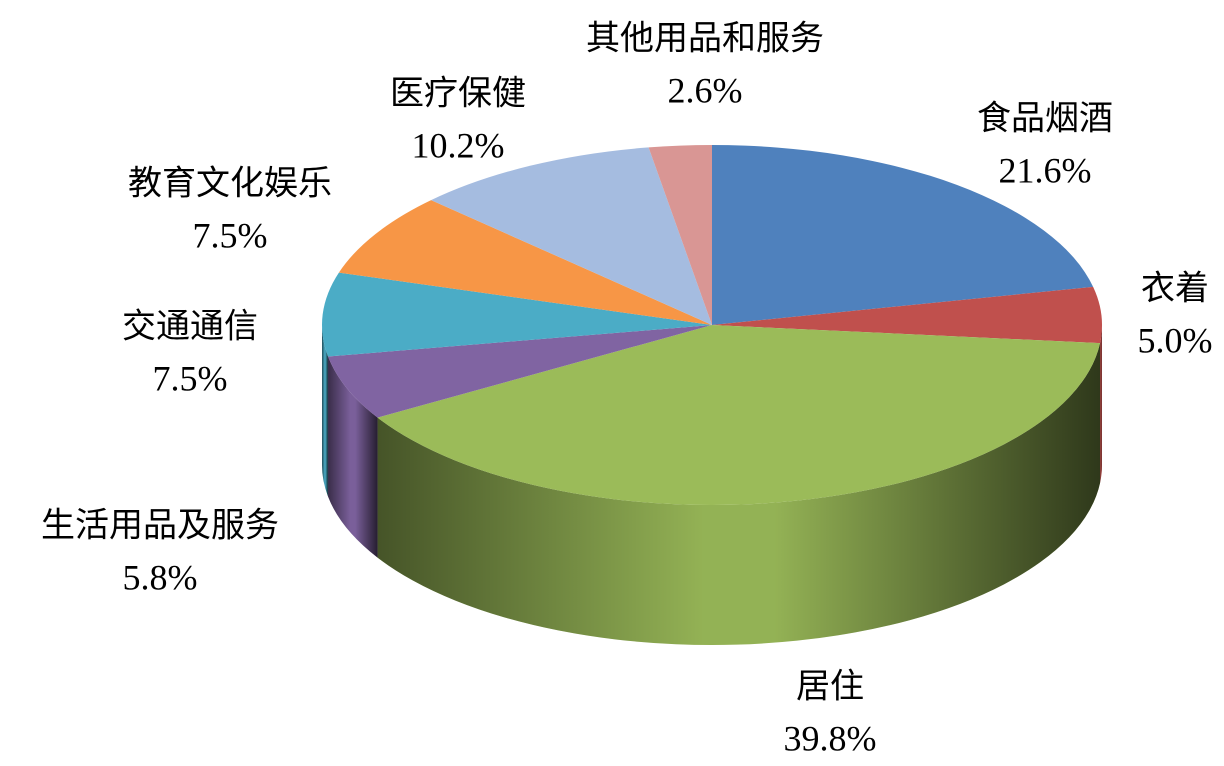 The width and height of the screenshot is (1224, 766). I want to click on slice-name: 其他用品和服务, so click(705, 39).